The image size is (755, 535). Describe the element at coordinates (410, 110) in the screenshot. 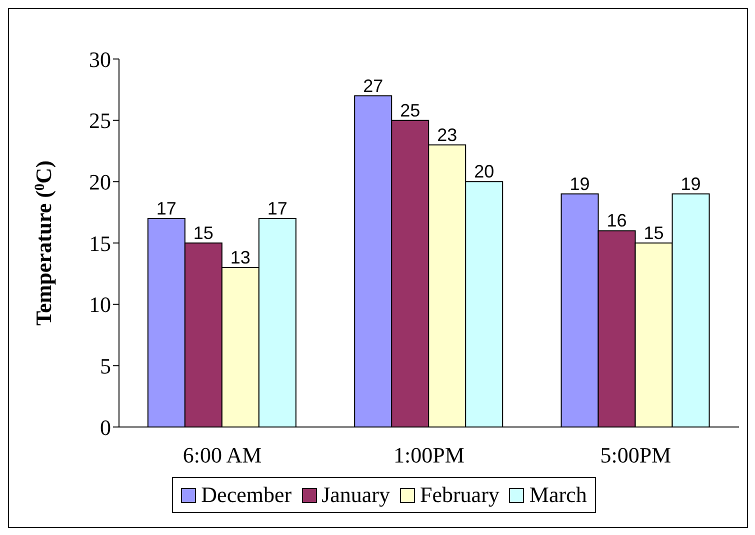

I see `data-label: 25` at that location.